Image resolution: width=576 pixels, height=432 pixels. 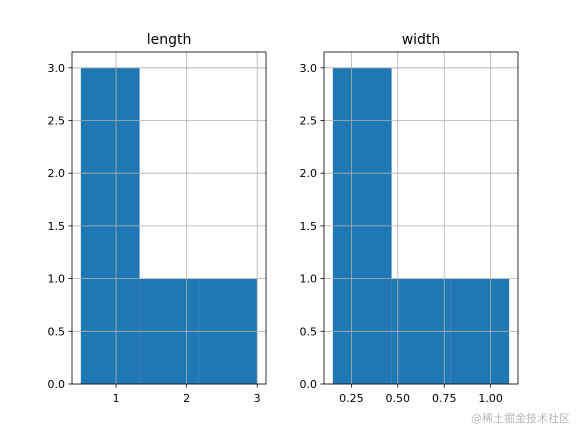 I want to click on watermark: @稀土掘金技术社区, so click(x=520, y=418).